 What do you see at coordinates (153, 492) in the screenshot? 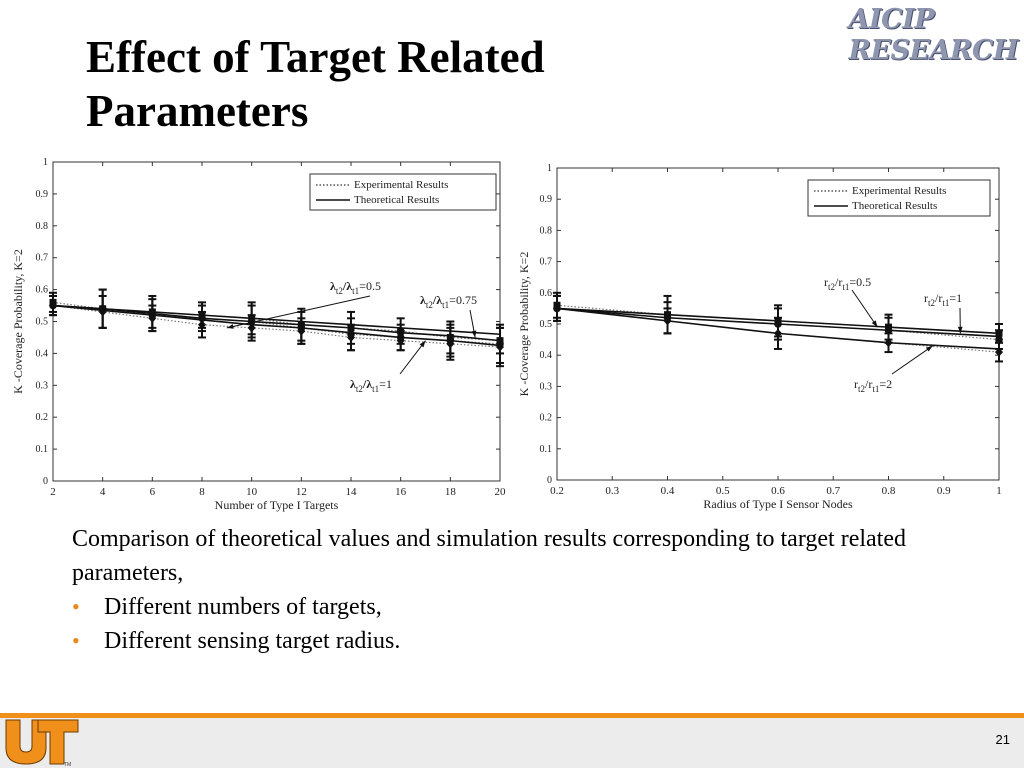
I see `x-tick-label: 6` at bounding box center [153, 492].